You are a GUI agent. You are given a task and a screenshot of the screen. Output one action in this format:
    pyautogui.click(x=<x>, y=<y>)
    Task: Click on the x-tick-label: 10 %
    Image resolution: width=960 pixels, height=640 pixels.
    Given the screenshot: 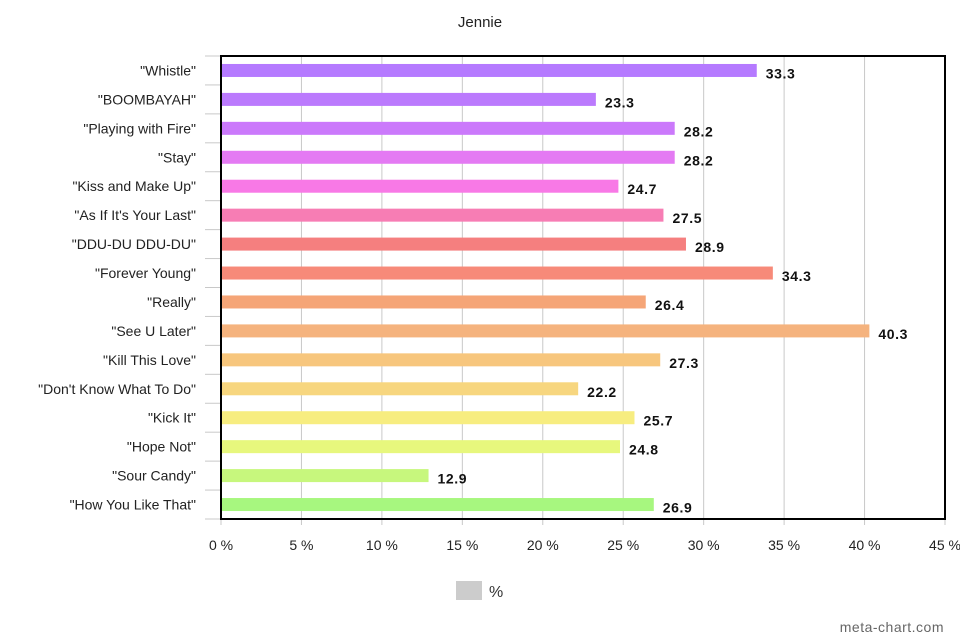 What is the action you would take?
    pyautogui.click(x=382, y=545)
    